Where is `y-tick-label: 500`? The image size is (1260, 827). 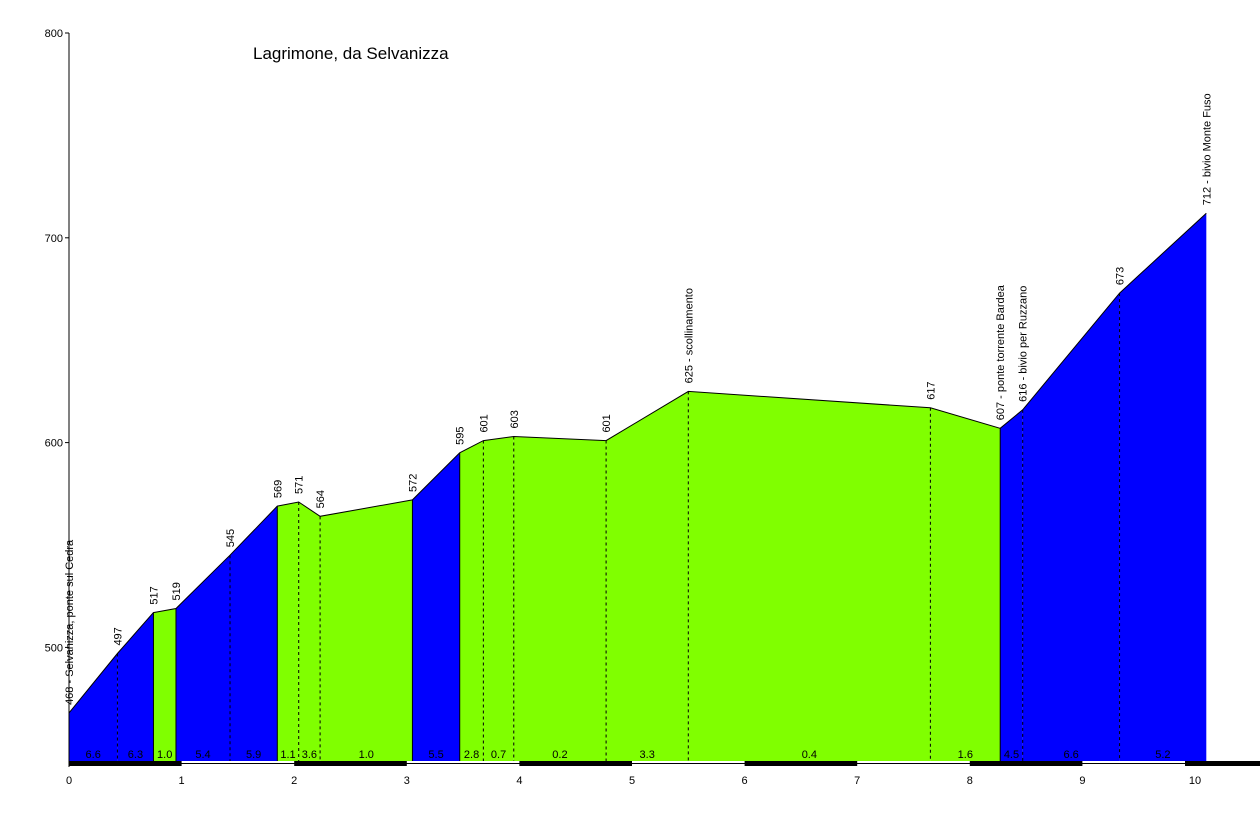 y-tick-label: 500 is located at coordinates (54, 648).